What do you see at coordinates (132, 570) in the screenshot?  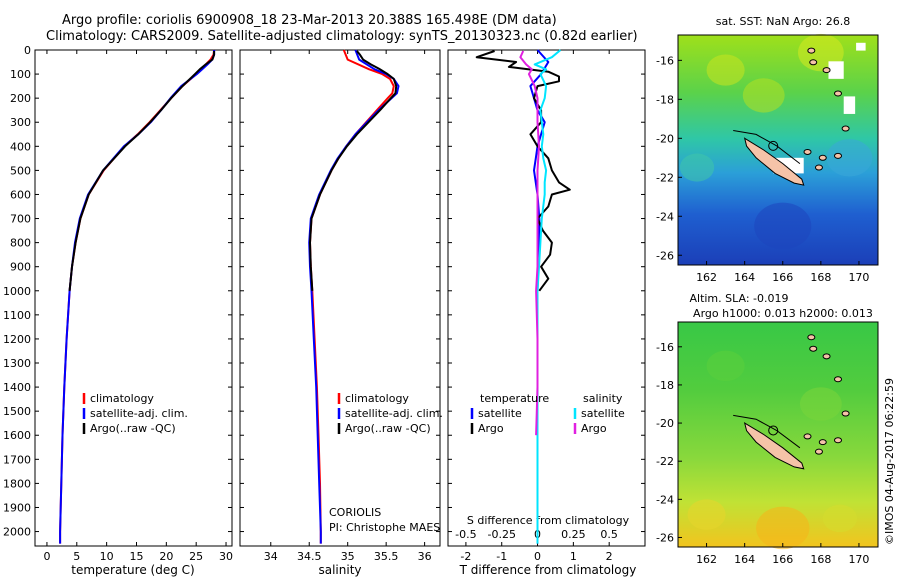 I see `x-axis-label: temperature (deg C)` at bounding box center [132, 570].